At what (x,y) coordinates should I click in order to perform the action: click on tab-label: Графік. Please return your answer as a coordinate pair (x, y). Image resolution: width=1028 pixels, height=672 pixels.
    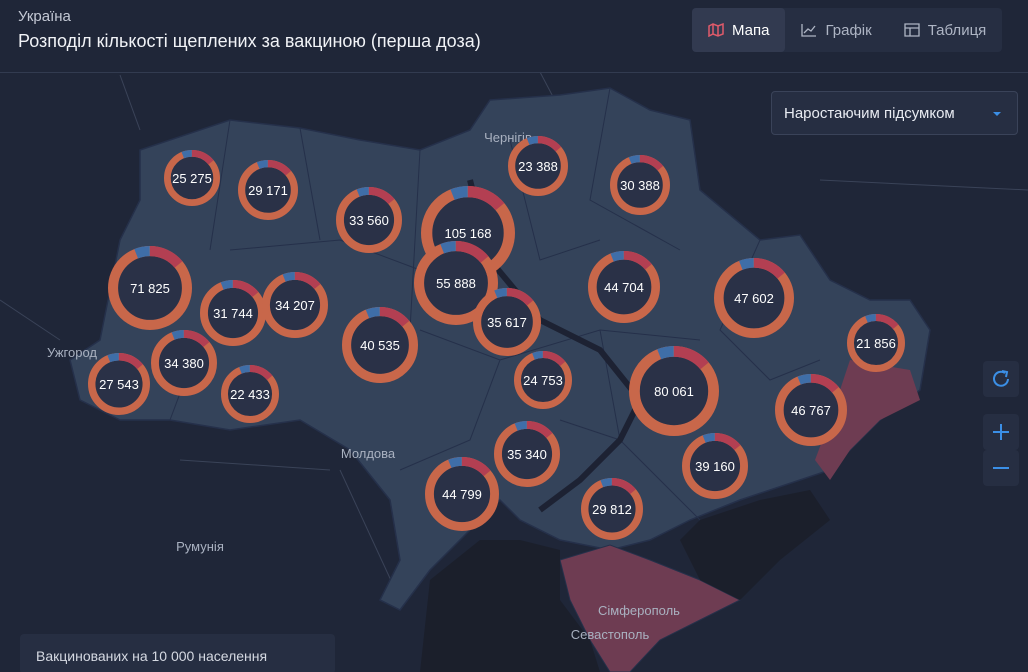
    Looking at the image, I should click on (848, 30).